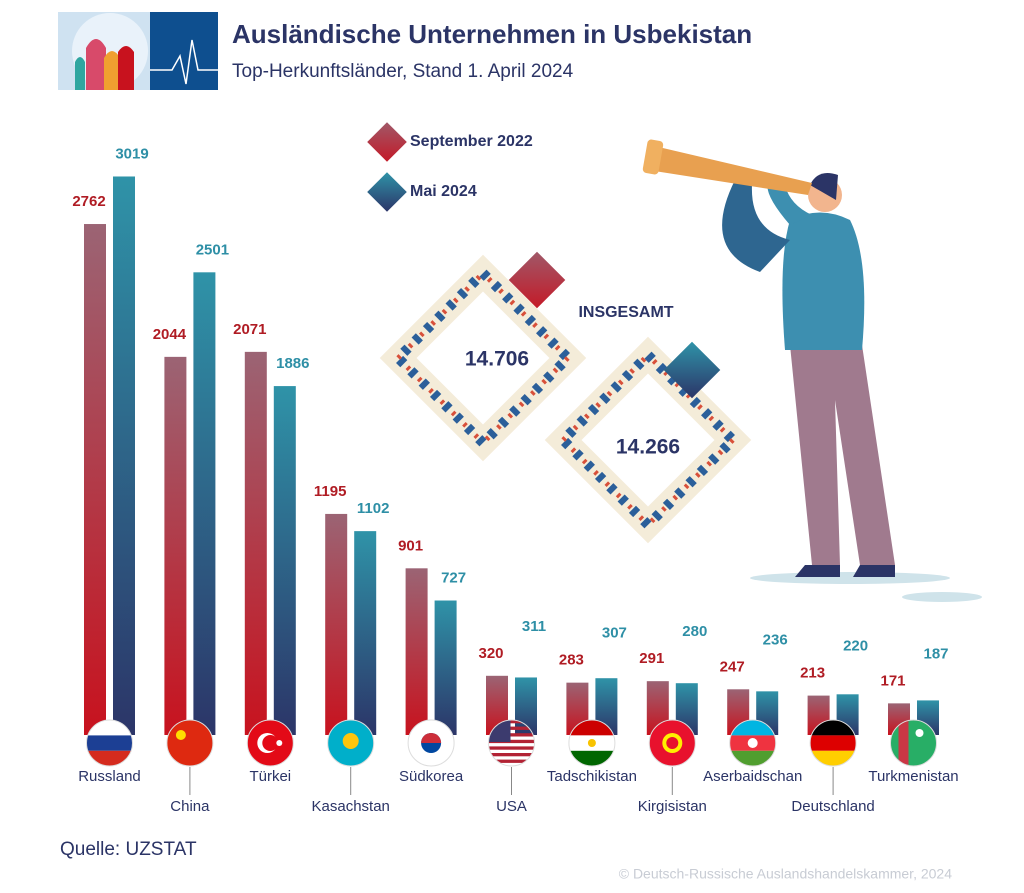 The height and width of the screenshot is (893, 1024). Describe the element at coordinates (471, 141) in the screenshot. I see `legend-label: September 2022` at that location.